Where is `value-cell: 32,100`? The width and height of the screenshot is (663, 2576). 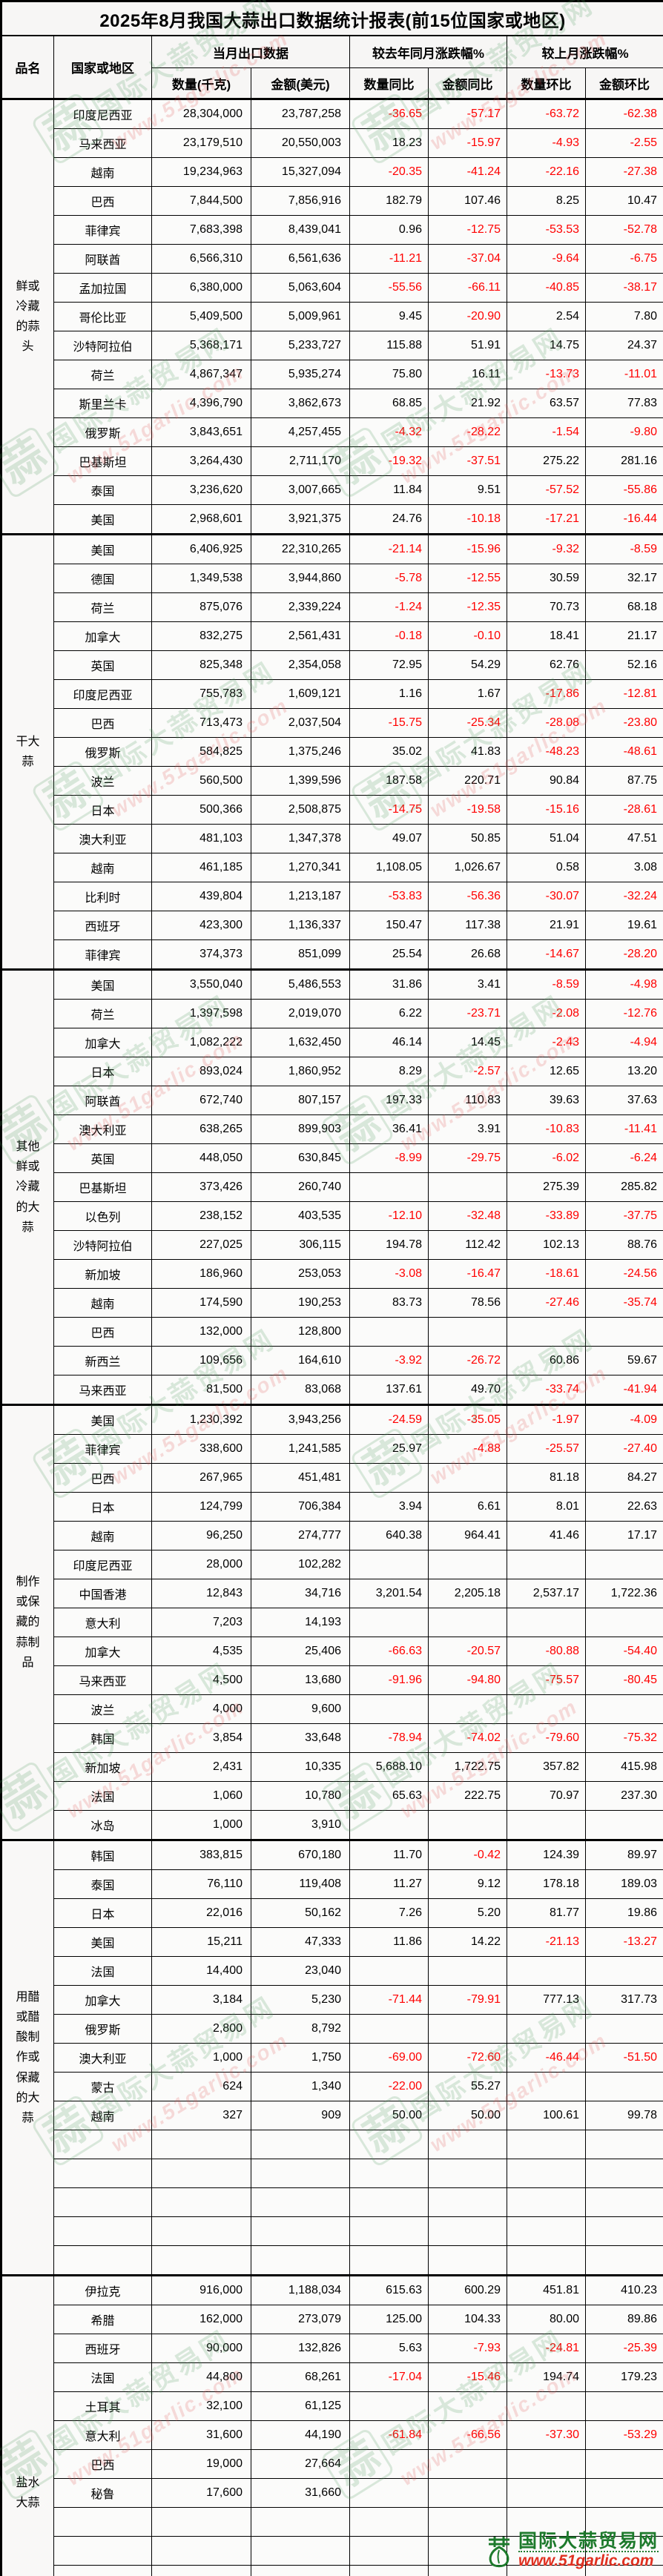 value-cell: 32,100 is located at coordinates (201, 2406).